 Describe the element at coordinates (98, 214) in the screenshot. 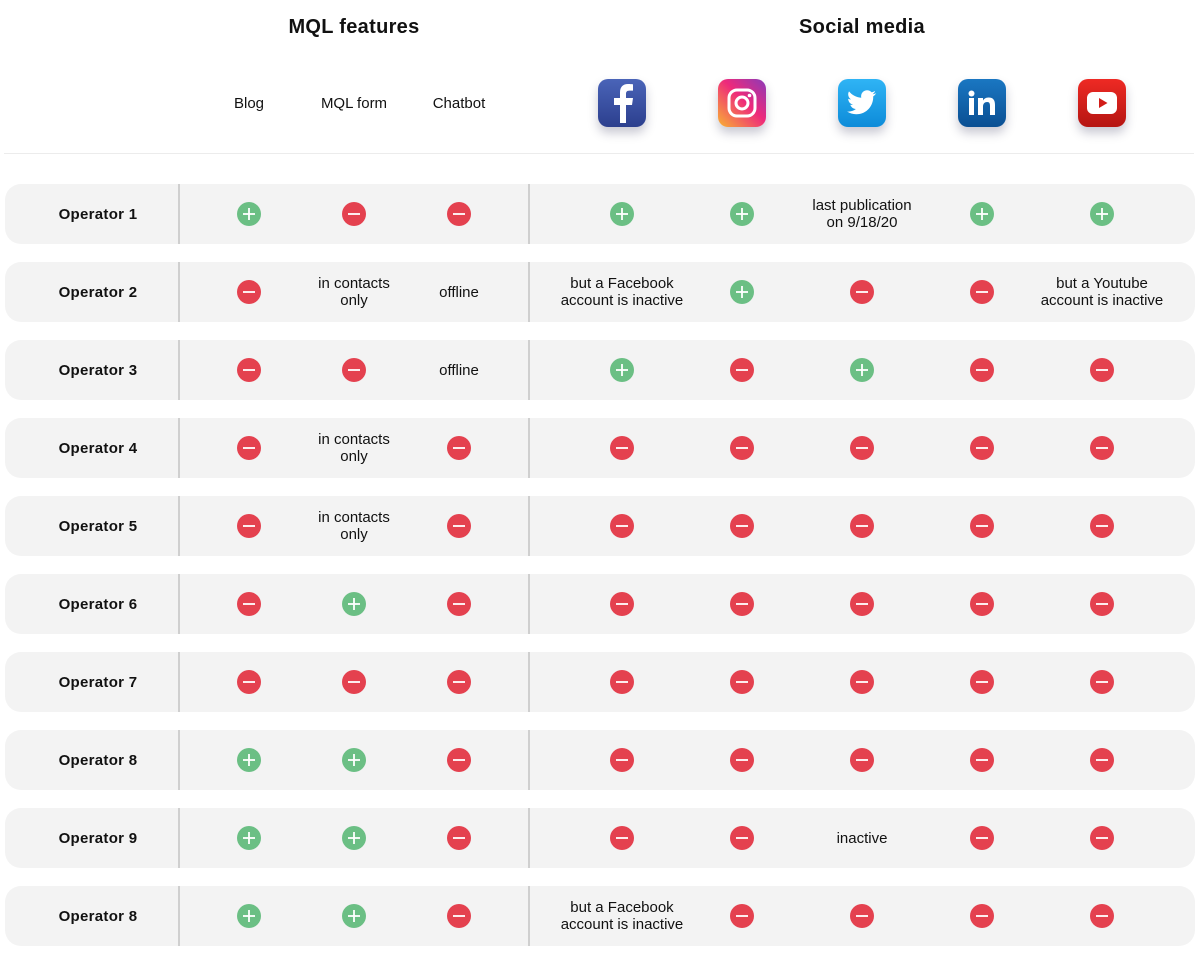

I see `row-label: Operator 1` at that location.